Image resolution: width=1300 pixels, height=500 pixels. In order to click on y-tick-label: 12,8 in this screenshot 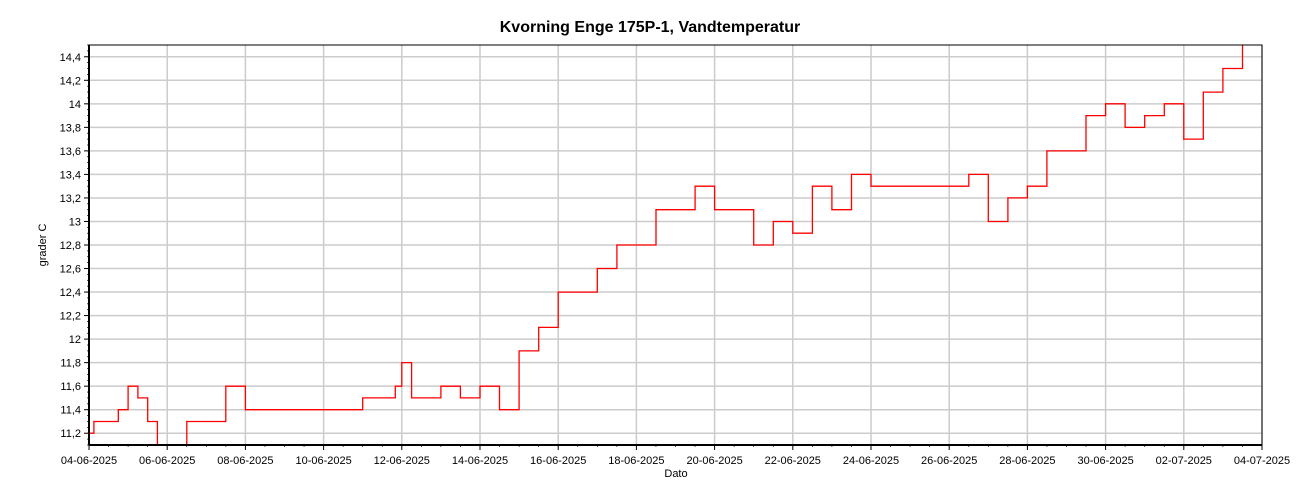, I will do `click(70, 246)`.